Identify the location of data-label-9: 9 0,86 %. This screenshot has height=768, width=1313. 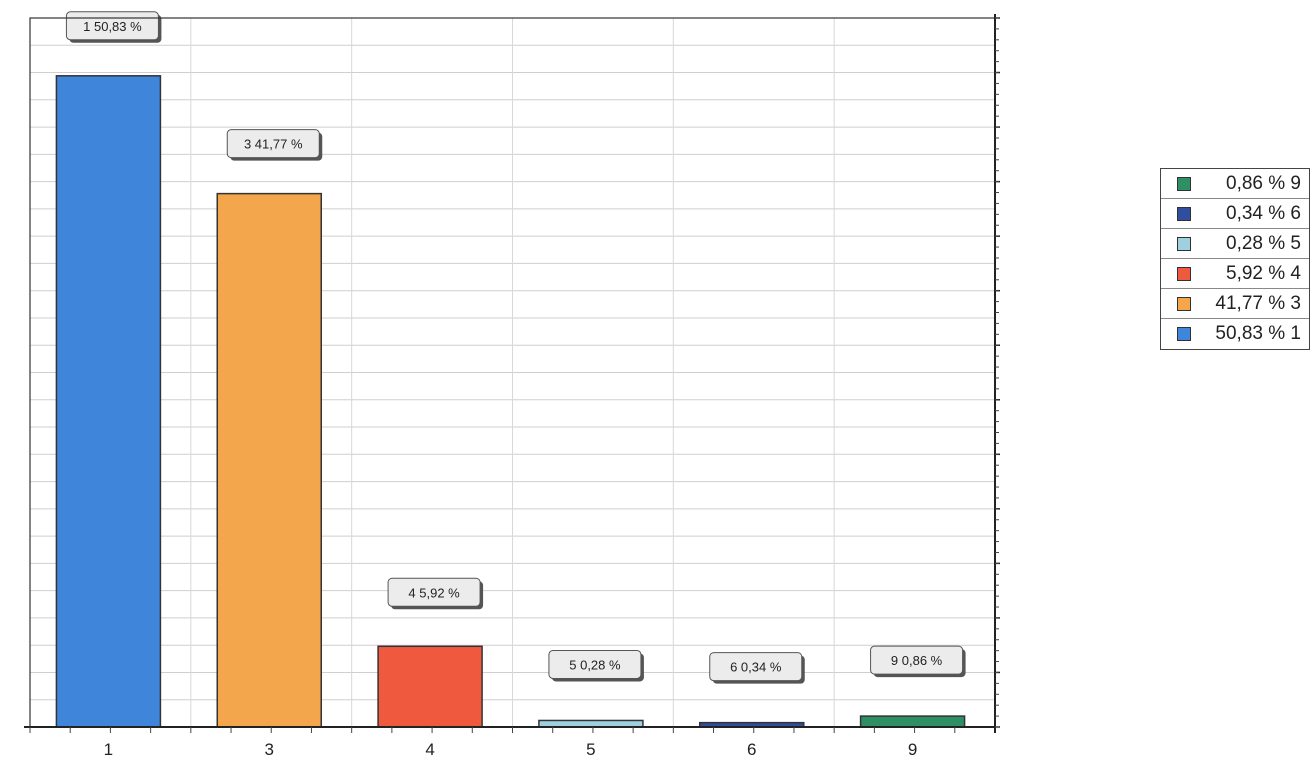
(917, 660).